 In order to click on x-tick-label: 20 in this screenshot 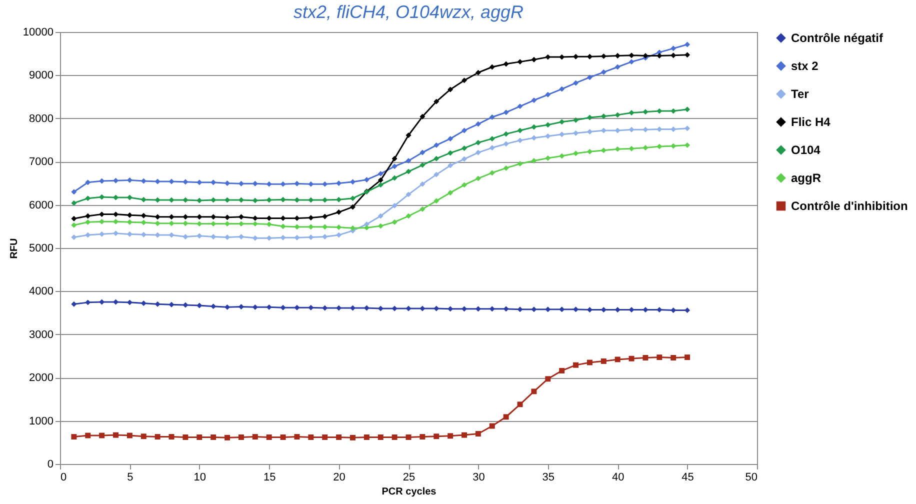, I will do `click(339, 478)`.